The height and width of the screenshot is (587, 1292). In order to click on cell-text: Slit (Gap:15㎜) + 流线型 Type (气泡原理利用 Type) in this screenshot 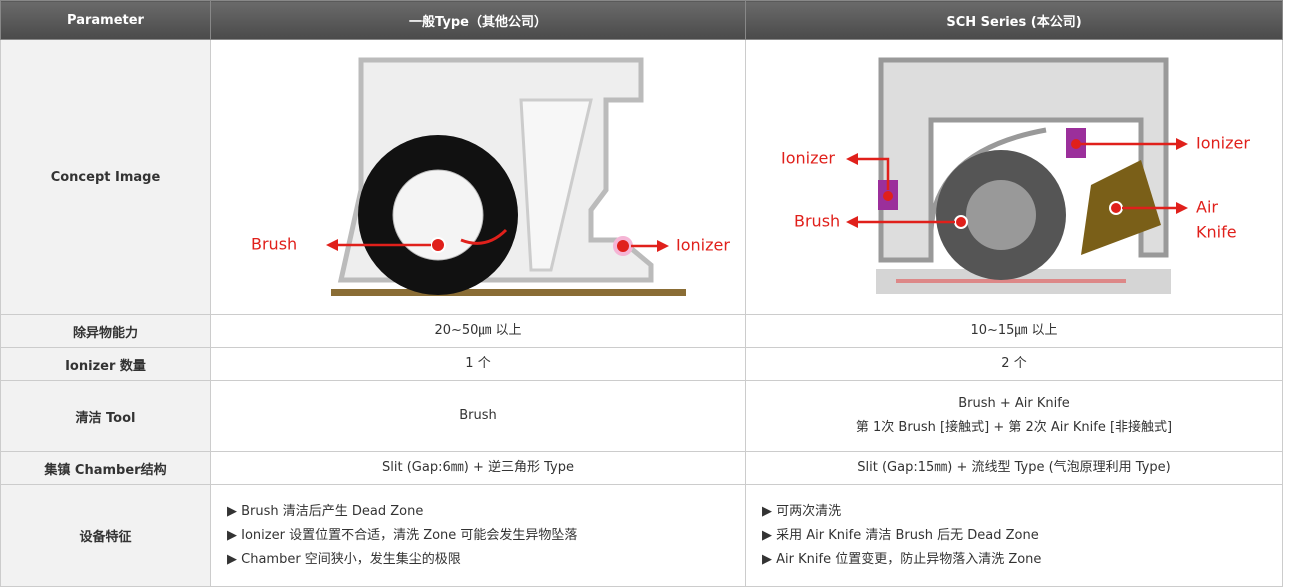, I will do `click(1014, 467)`.